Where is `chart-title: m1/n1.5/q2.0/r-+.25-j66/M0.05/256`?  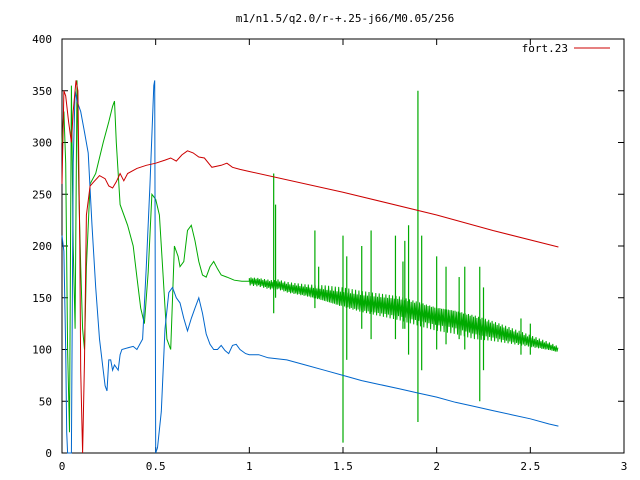
chart-title: m1/n1.5/q2.0/r-+.25-j66/M0.05/256 is located at coordinates (345, 18).